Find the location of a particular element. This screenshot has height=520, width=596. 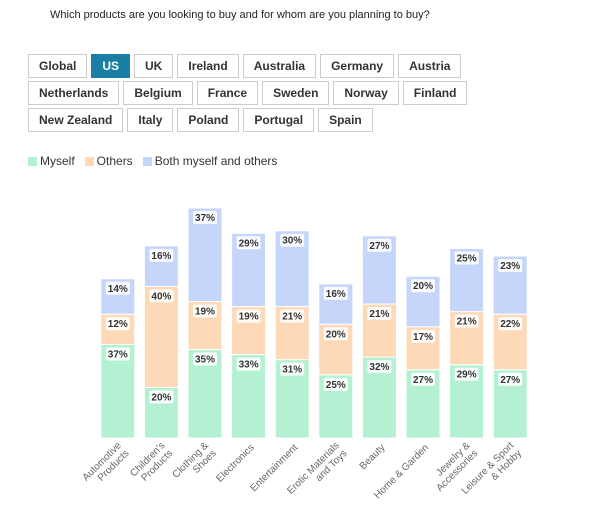

tab: France is located at coordinates (227, 93).